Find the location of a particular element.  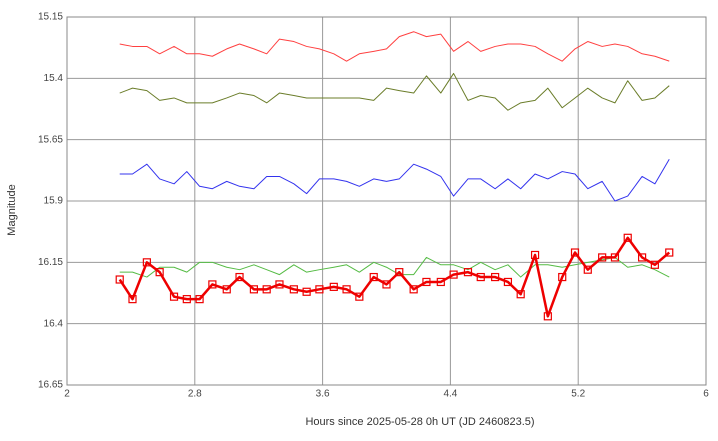

y-axis-label: Magnitude is located at coordinates (12, 209).